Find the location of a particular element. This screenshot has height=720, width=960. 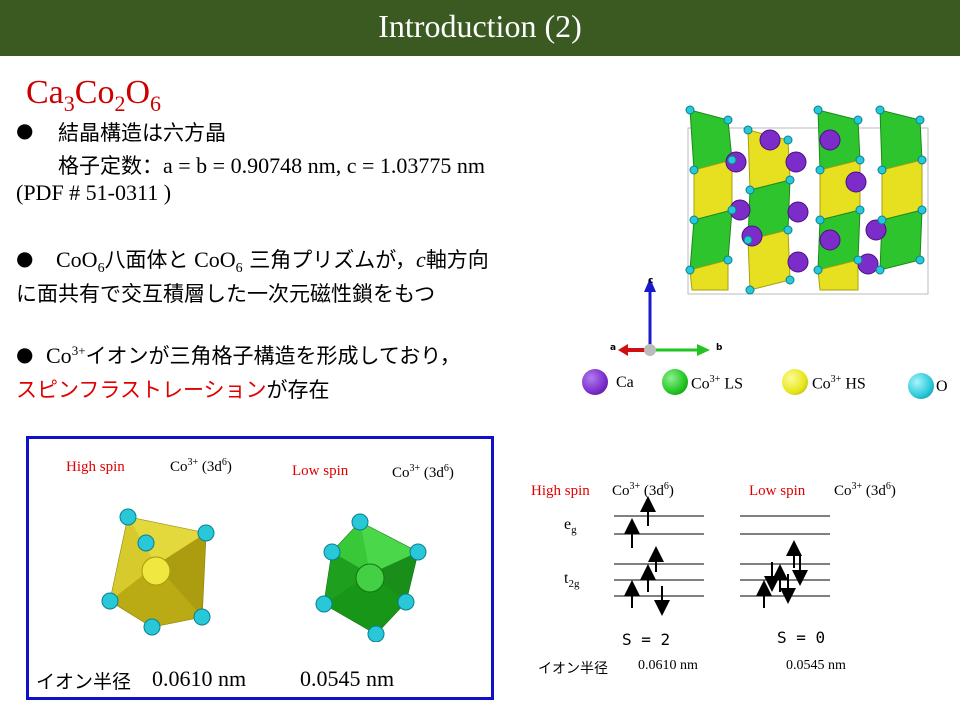

box-high-co-config: Co3+ (3d6) is located at coordinates (201, 466).